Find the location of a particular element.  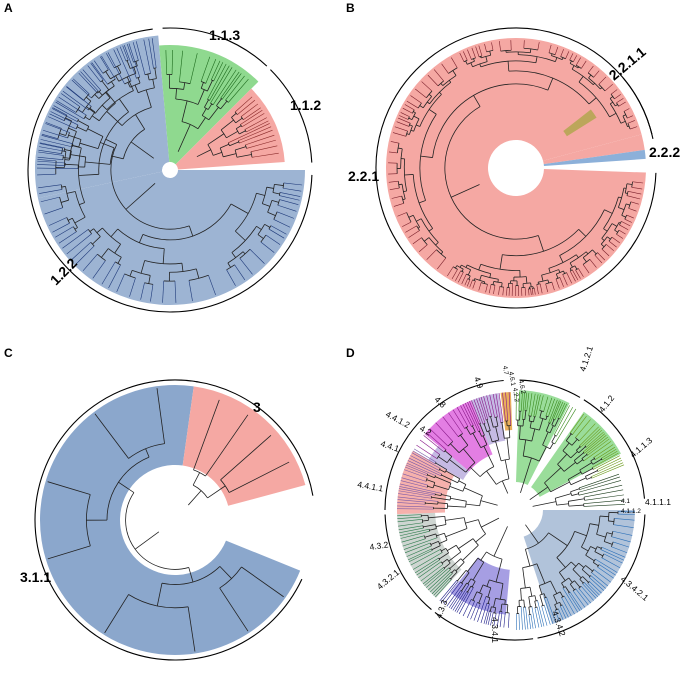

clade-113-bg is located at coordinates (209, 105).